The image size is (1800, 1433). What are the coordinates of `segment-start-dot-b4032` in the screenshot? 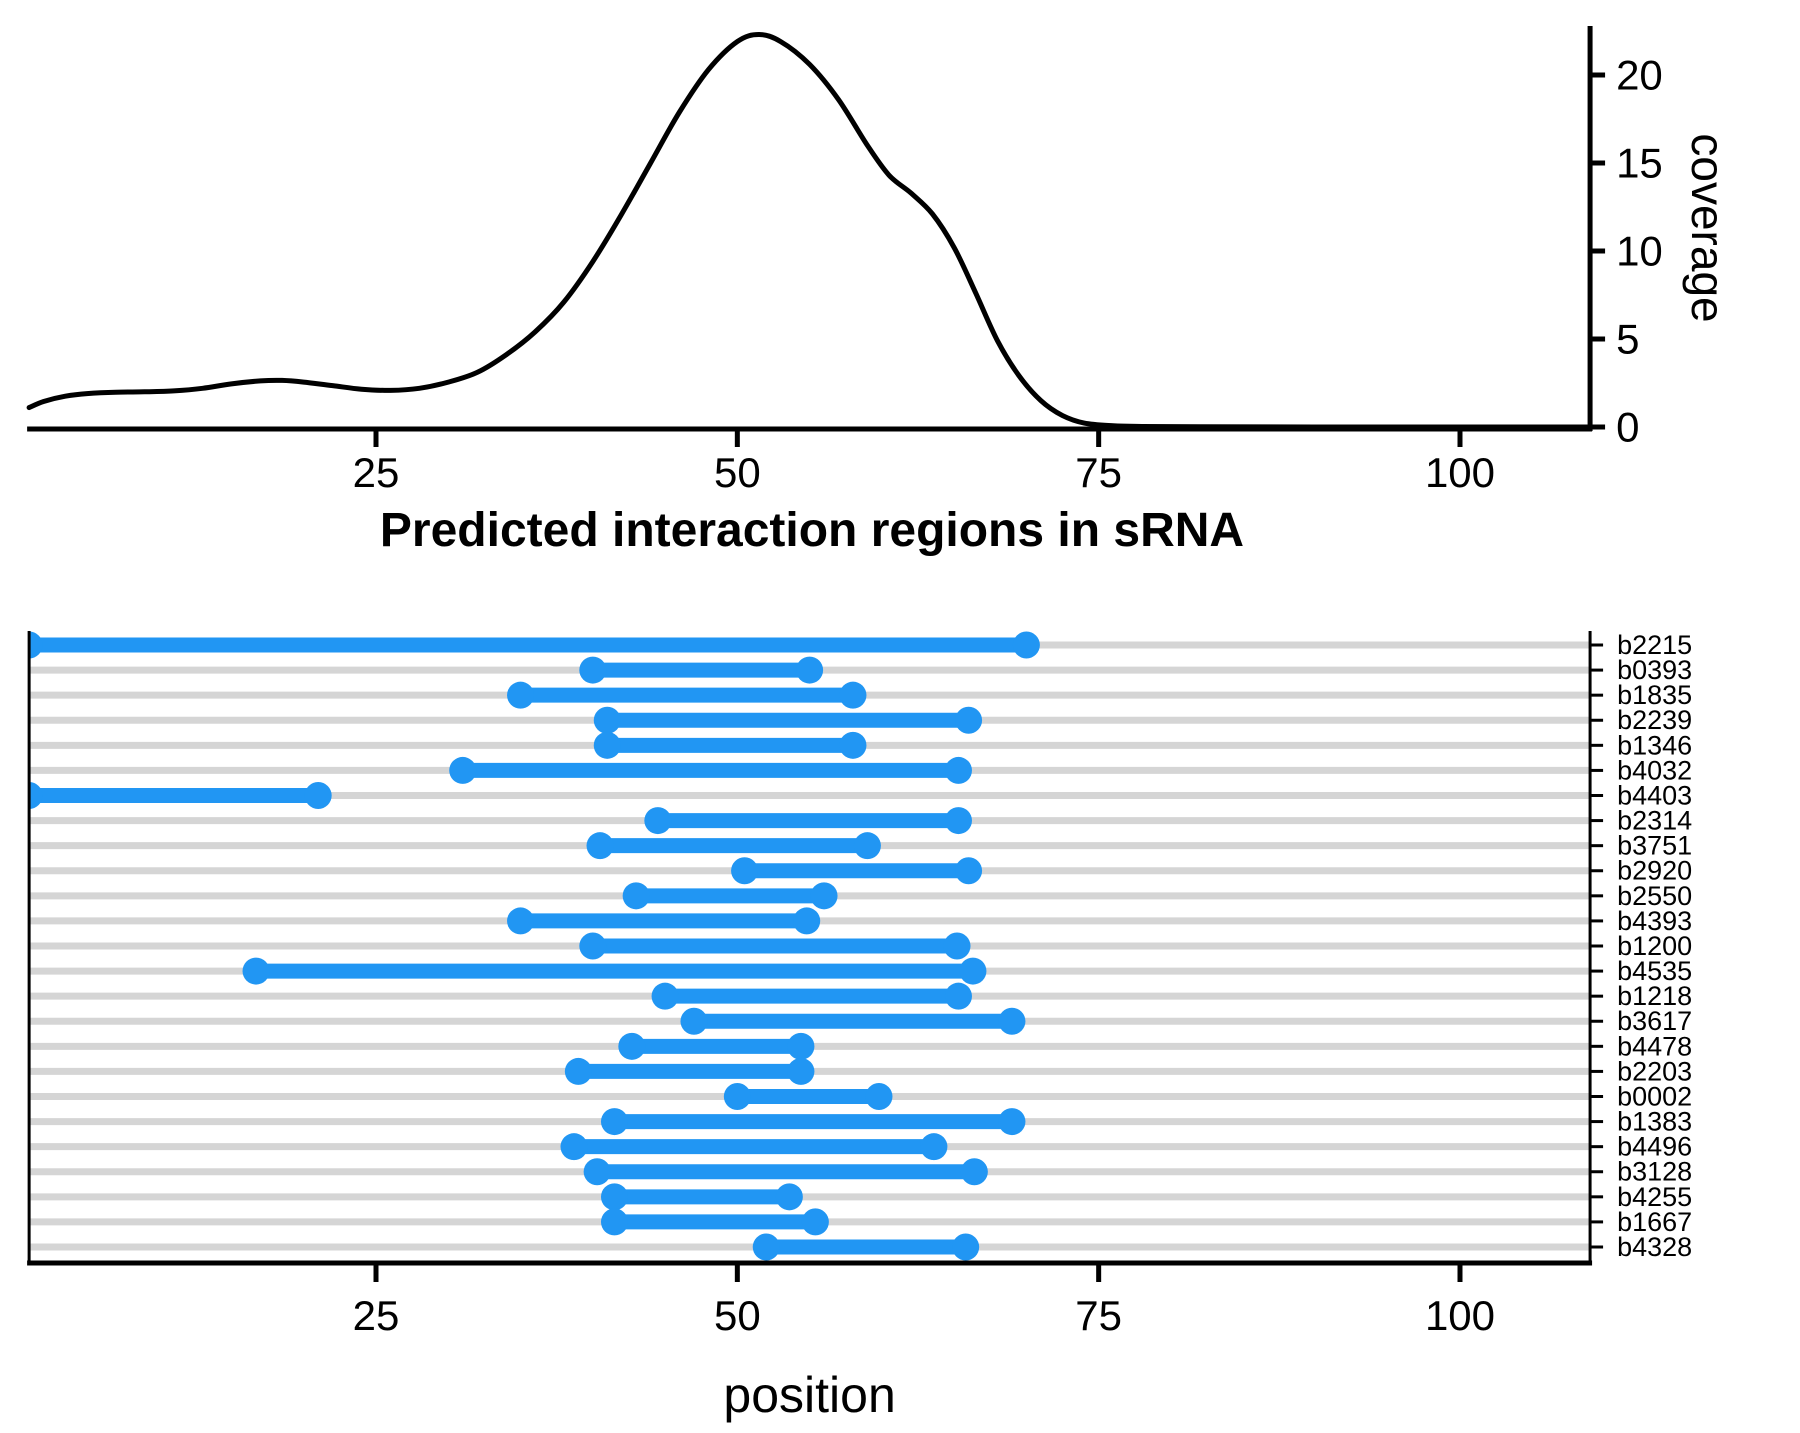 It's located at (463, 770).